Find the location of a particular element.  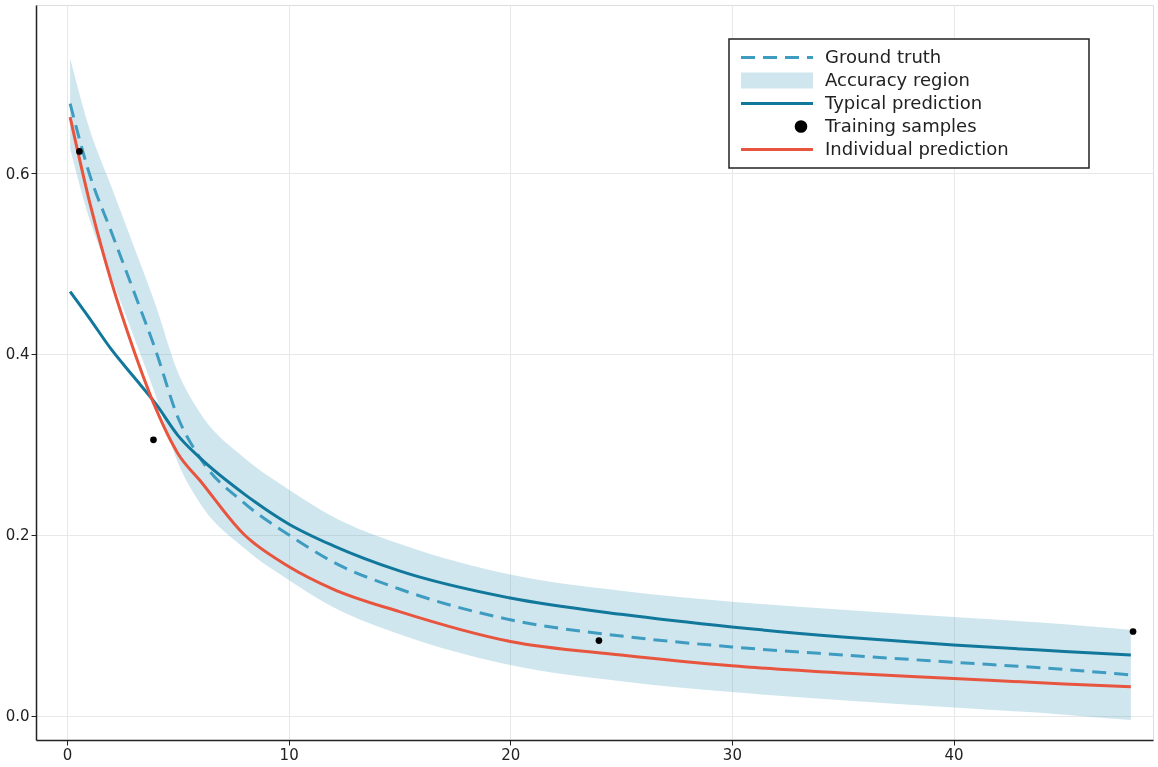

x-tick-label: 10 is located at coordinates (289, 754).